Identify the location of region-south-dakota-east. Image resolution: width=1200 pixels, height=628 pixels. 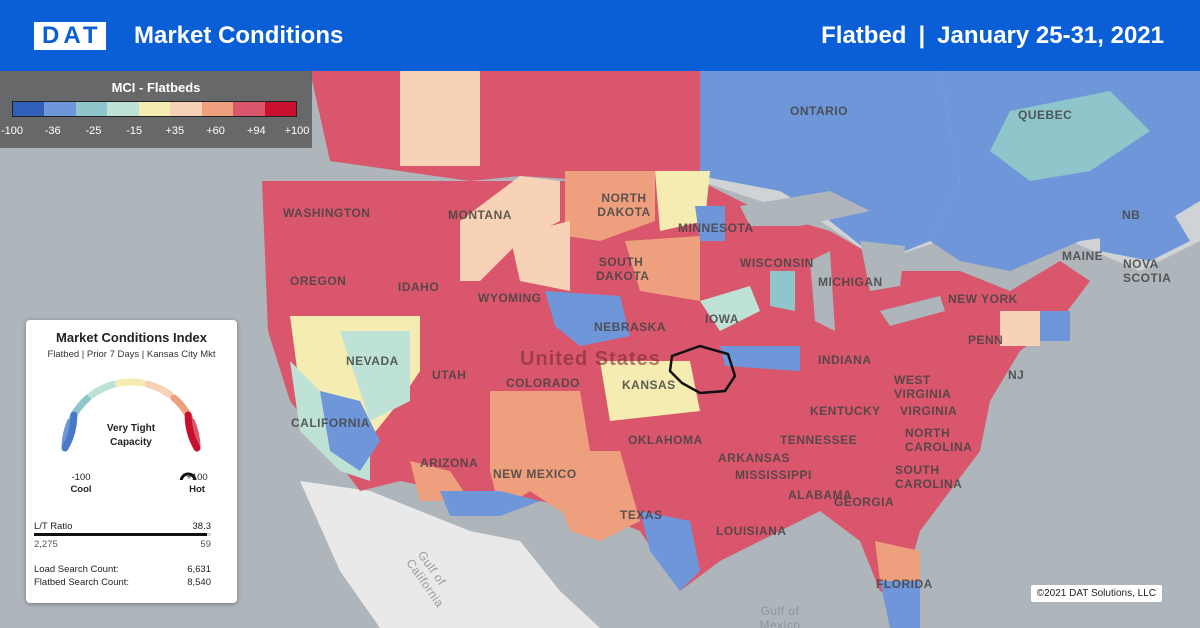
(662, 268).